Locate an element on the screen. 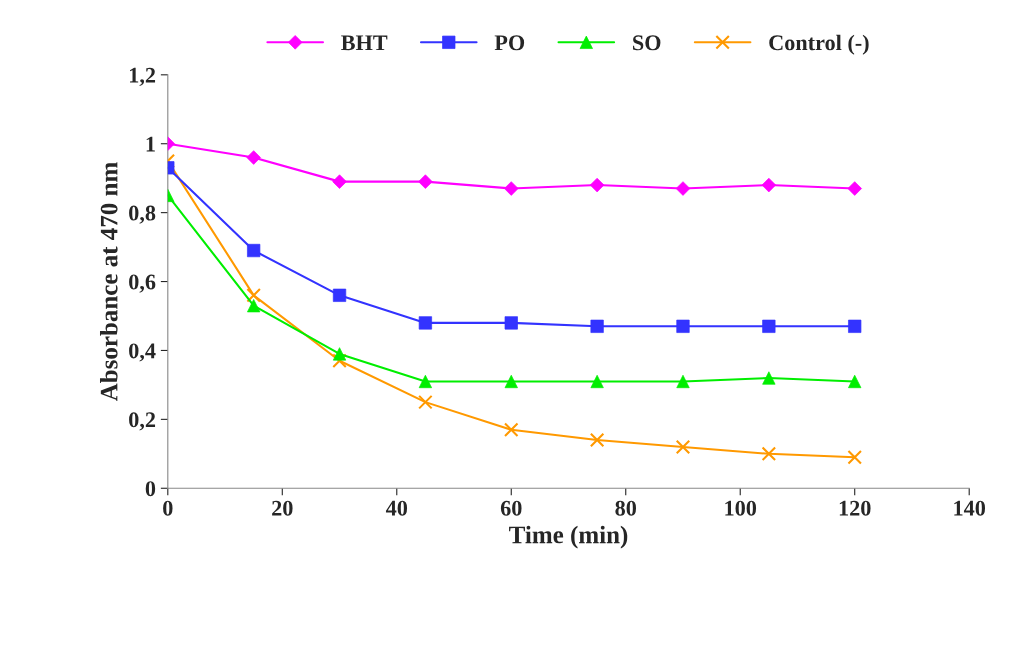  x-tick-label: 80 is located at coordinates (626, 508).